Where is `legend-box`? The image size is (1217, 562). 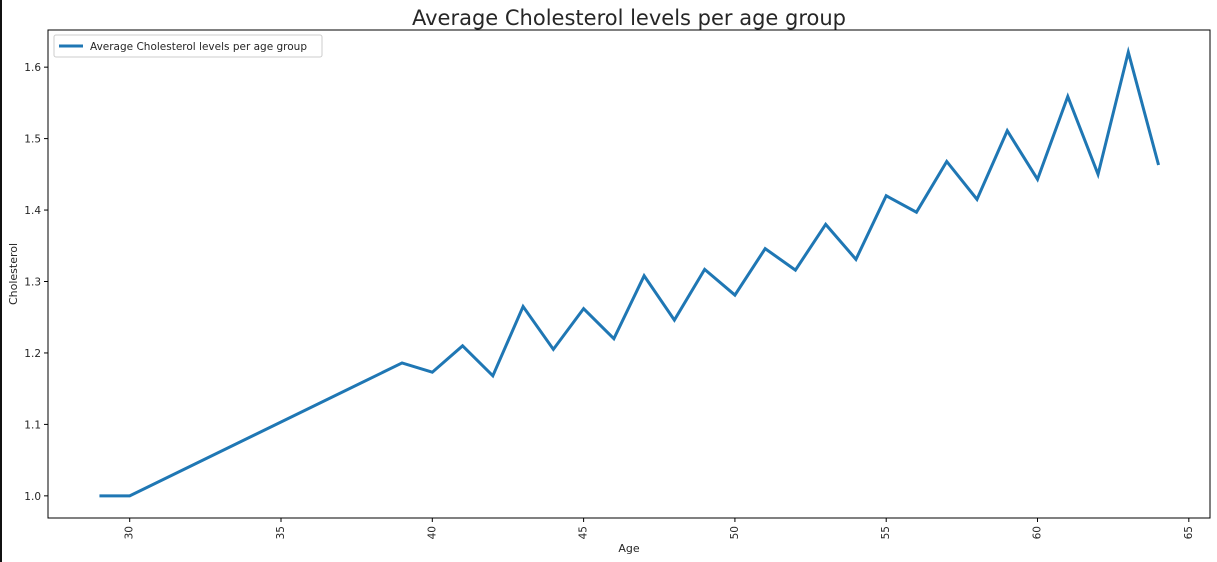 legend-box is located at coordinates (188, 46).